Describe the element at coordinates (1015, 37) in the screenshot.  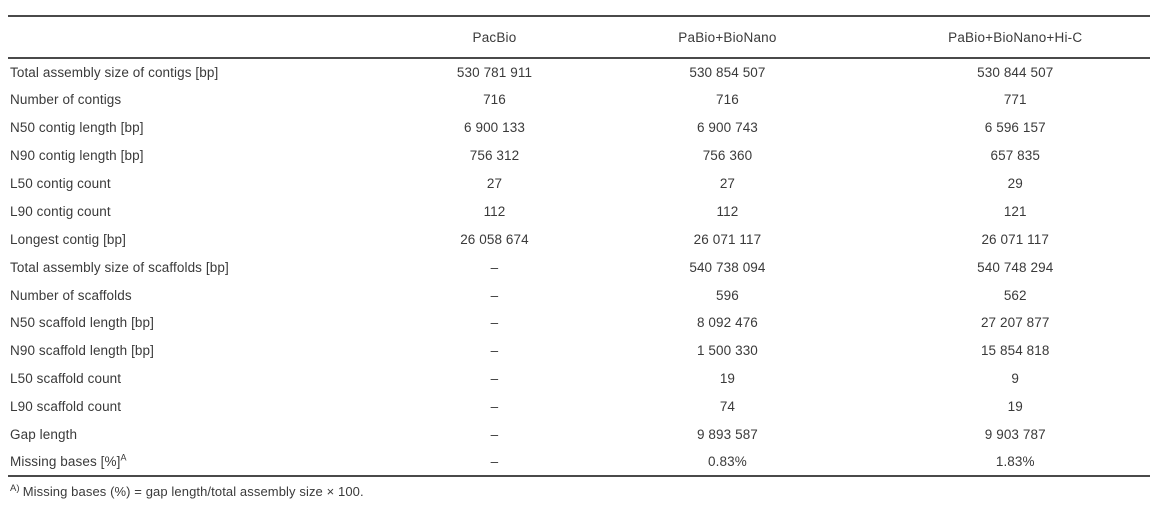
I see `column-header-pabio-bionano-hic: PaBio+BioNano+Hi-C` at that location.